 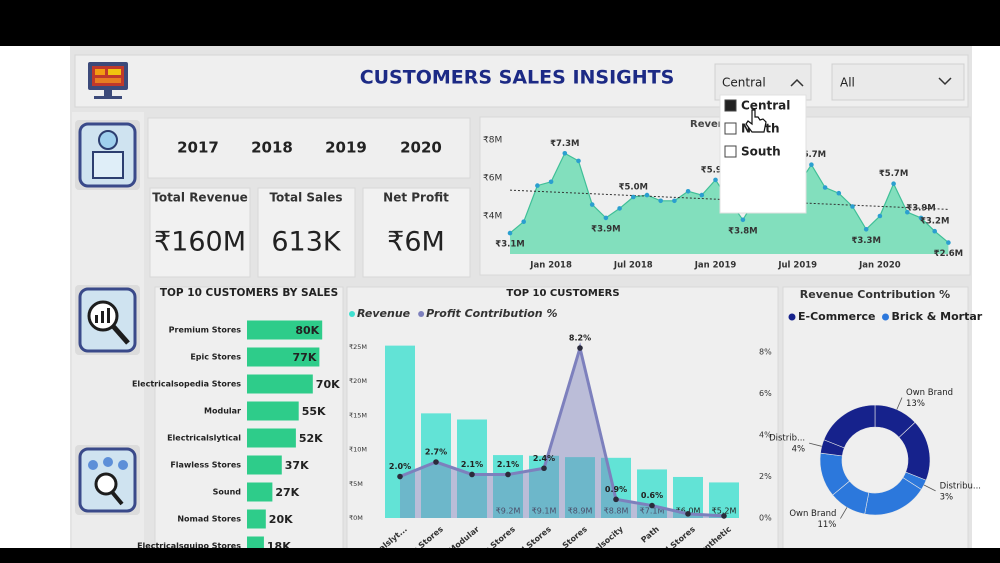 What do you see at coordinates (314, 411) in the screenshot?
I see `data-label: 55K` at bounding box center [314, 411].